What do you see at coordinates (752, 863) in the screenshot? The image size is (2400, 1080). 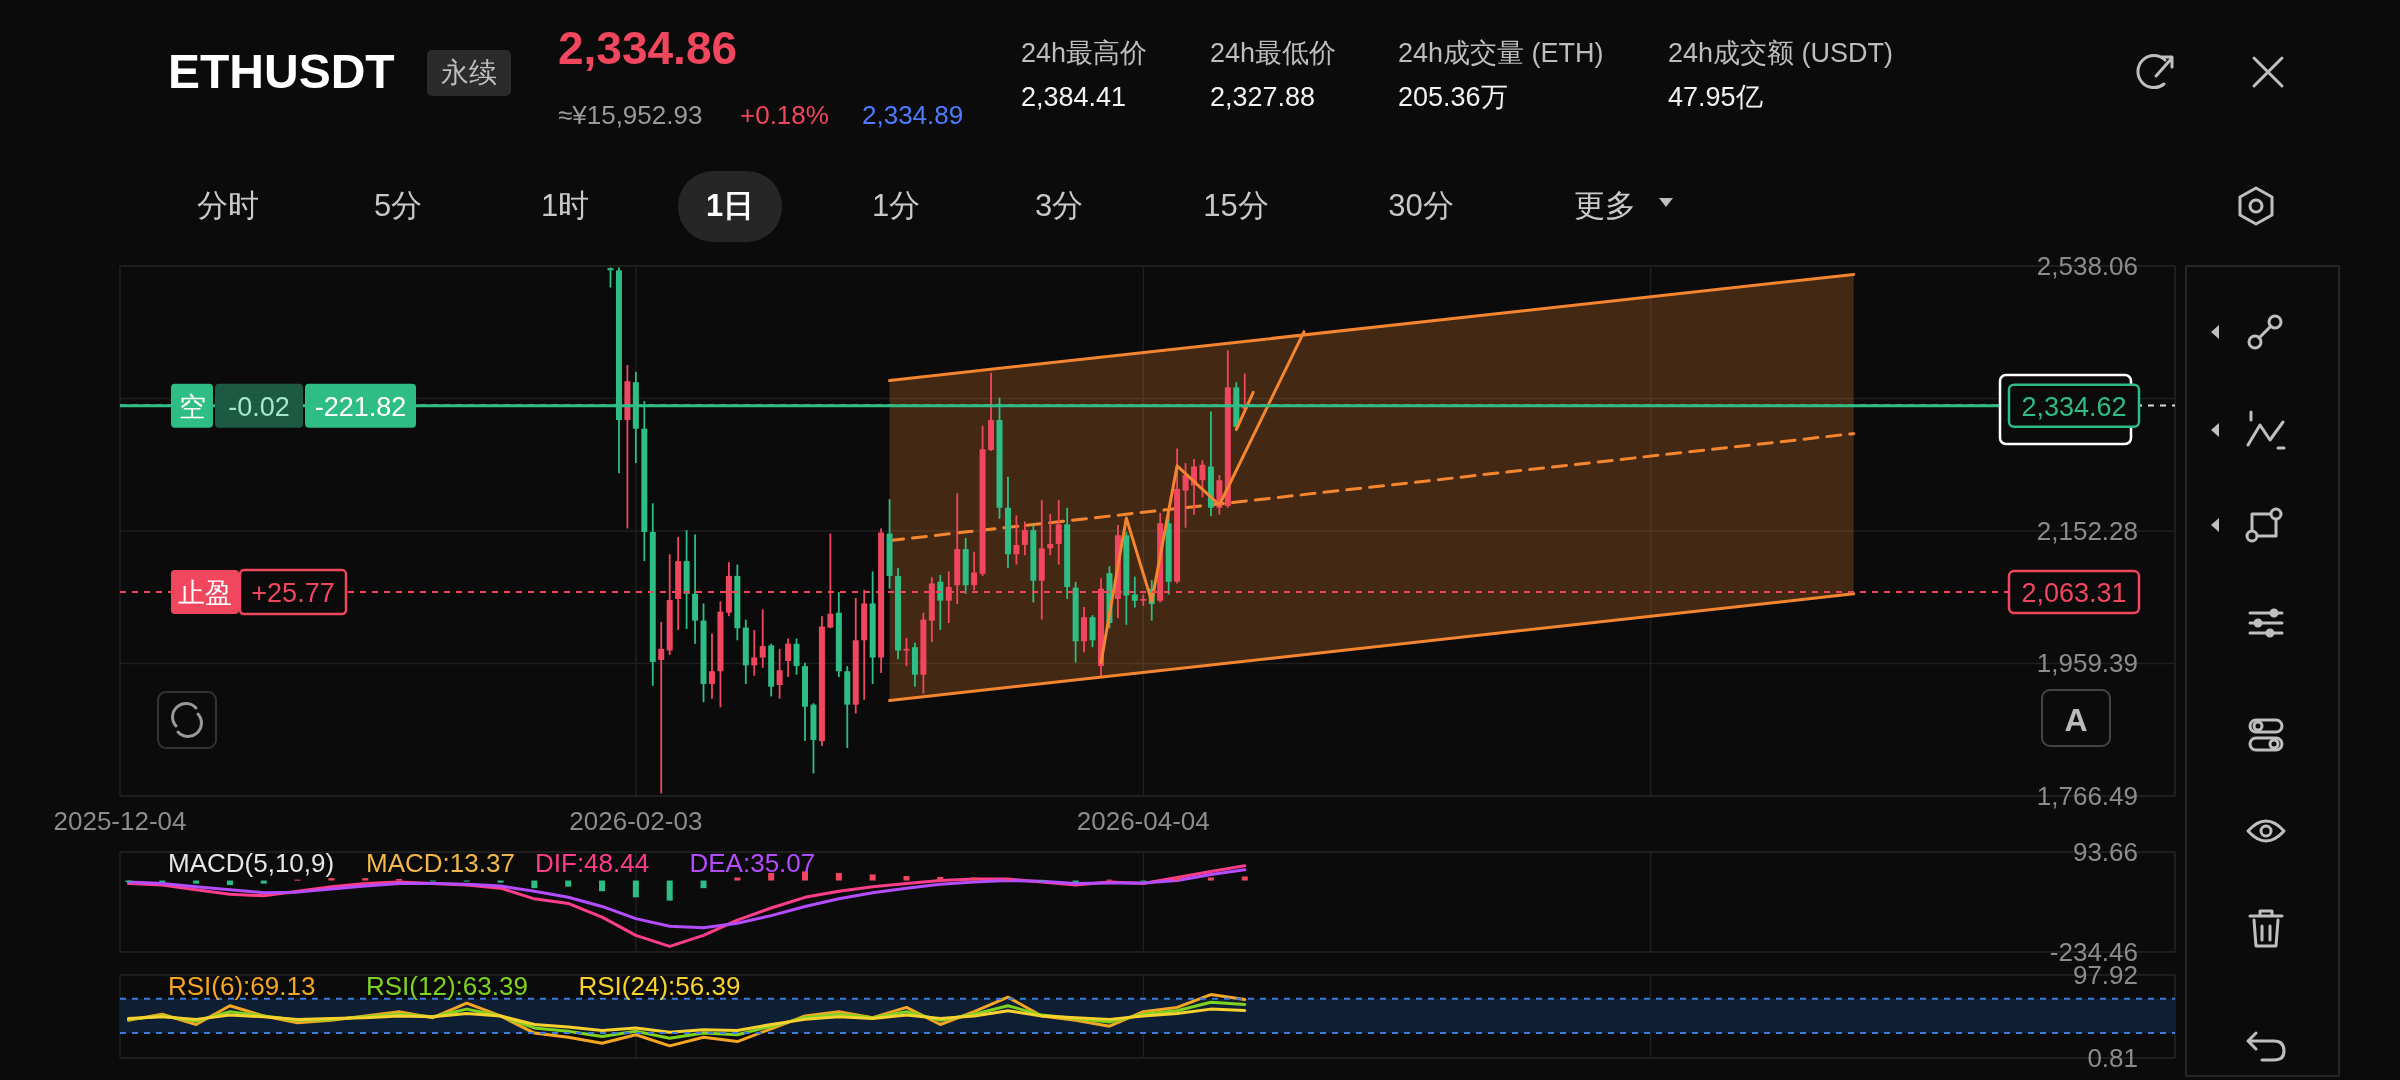 I see `series-label: DEA:35.07` at bounding box center [752, 863].